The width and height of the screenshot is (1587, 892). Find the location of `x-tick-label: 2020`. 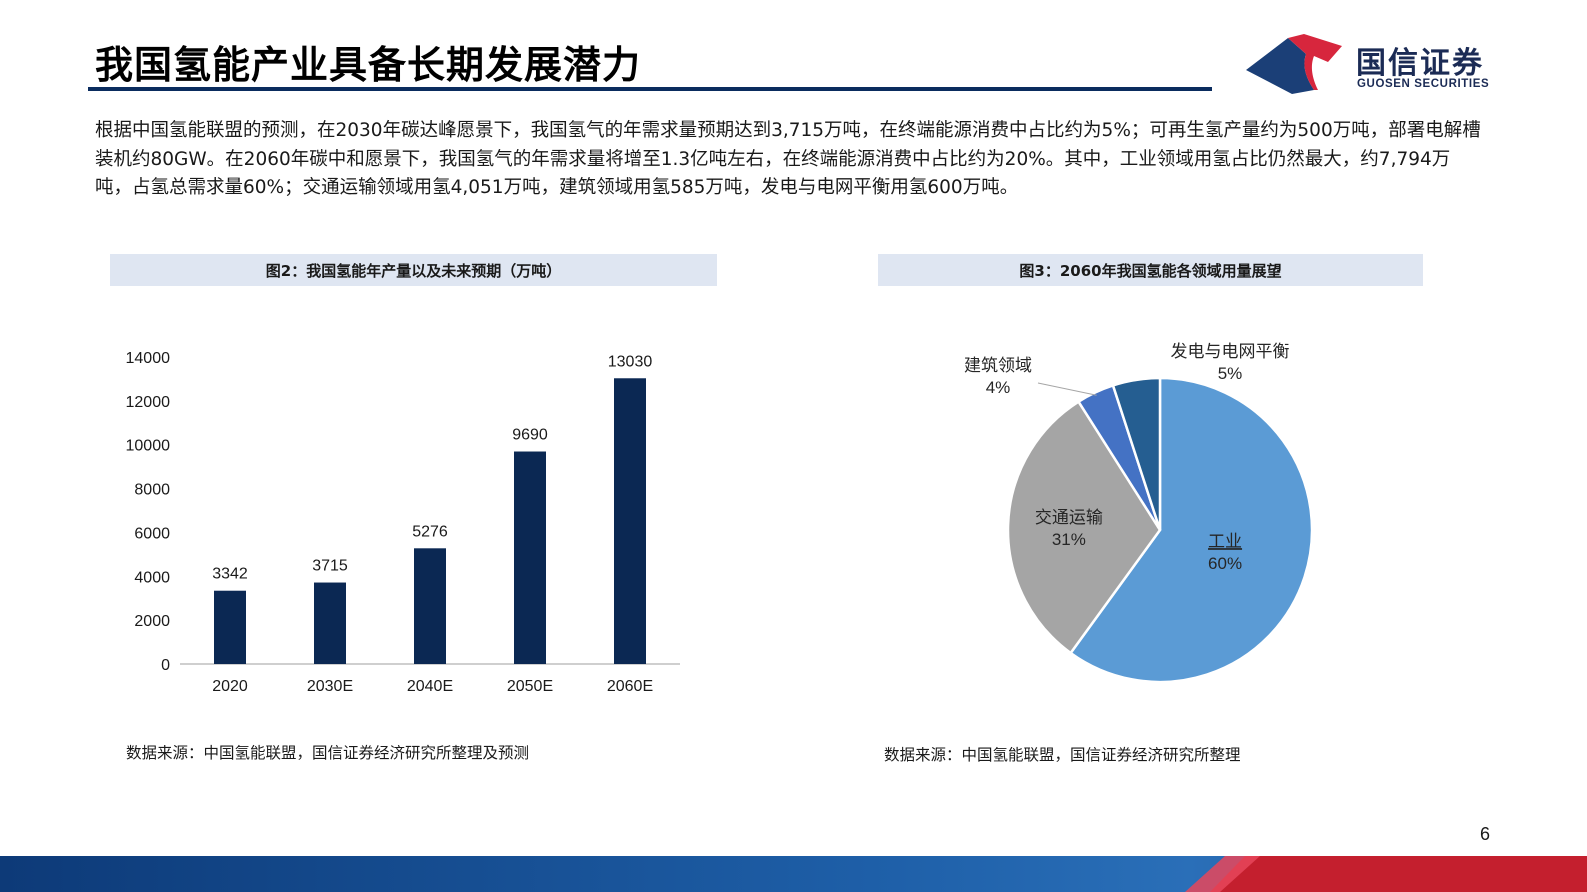

x-tick-label: 2020 is located at coordinates (230, 686).